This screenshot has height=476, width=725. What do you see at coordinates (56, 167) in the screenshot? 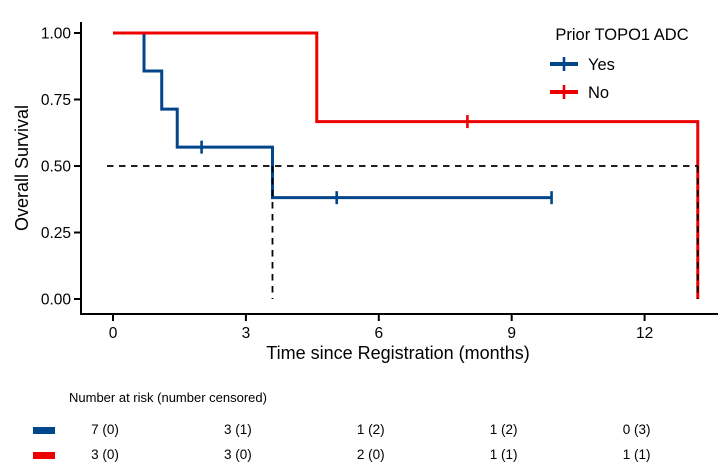
I see `y-tick-label: 0.50` at bounding box center [56, 167].